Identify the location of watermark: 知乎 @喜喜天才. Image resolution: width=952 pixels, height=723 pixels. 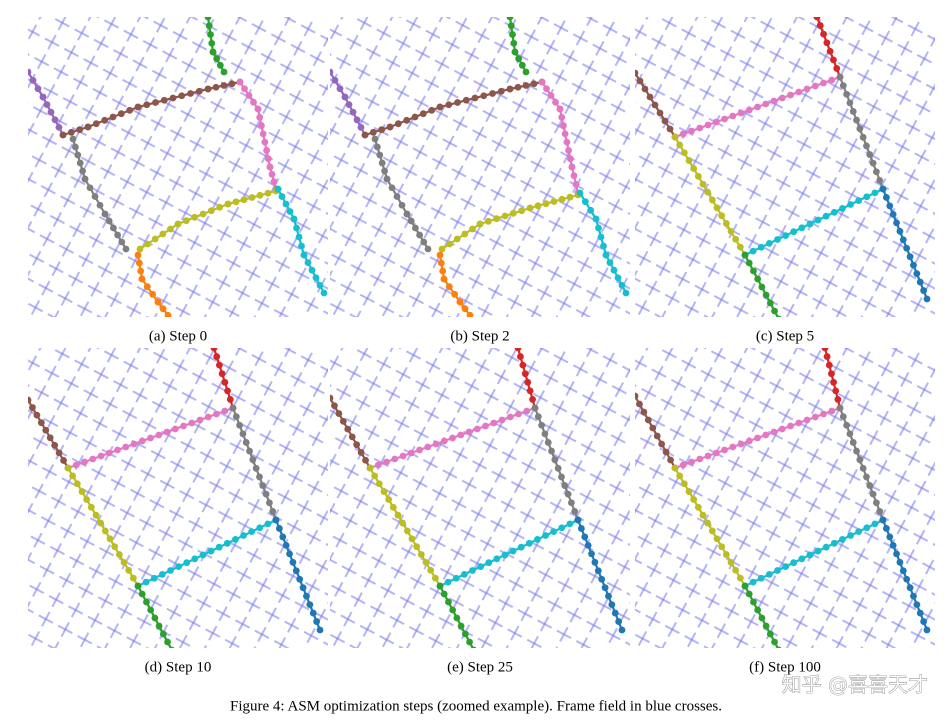
(855, 685).